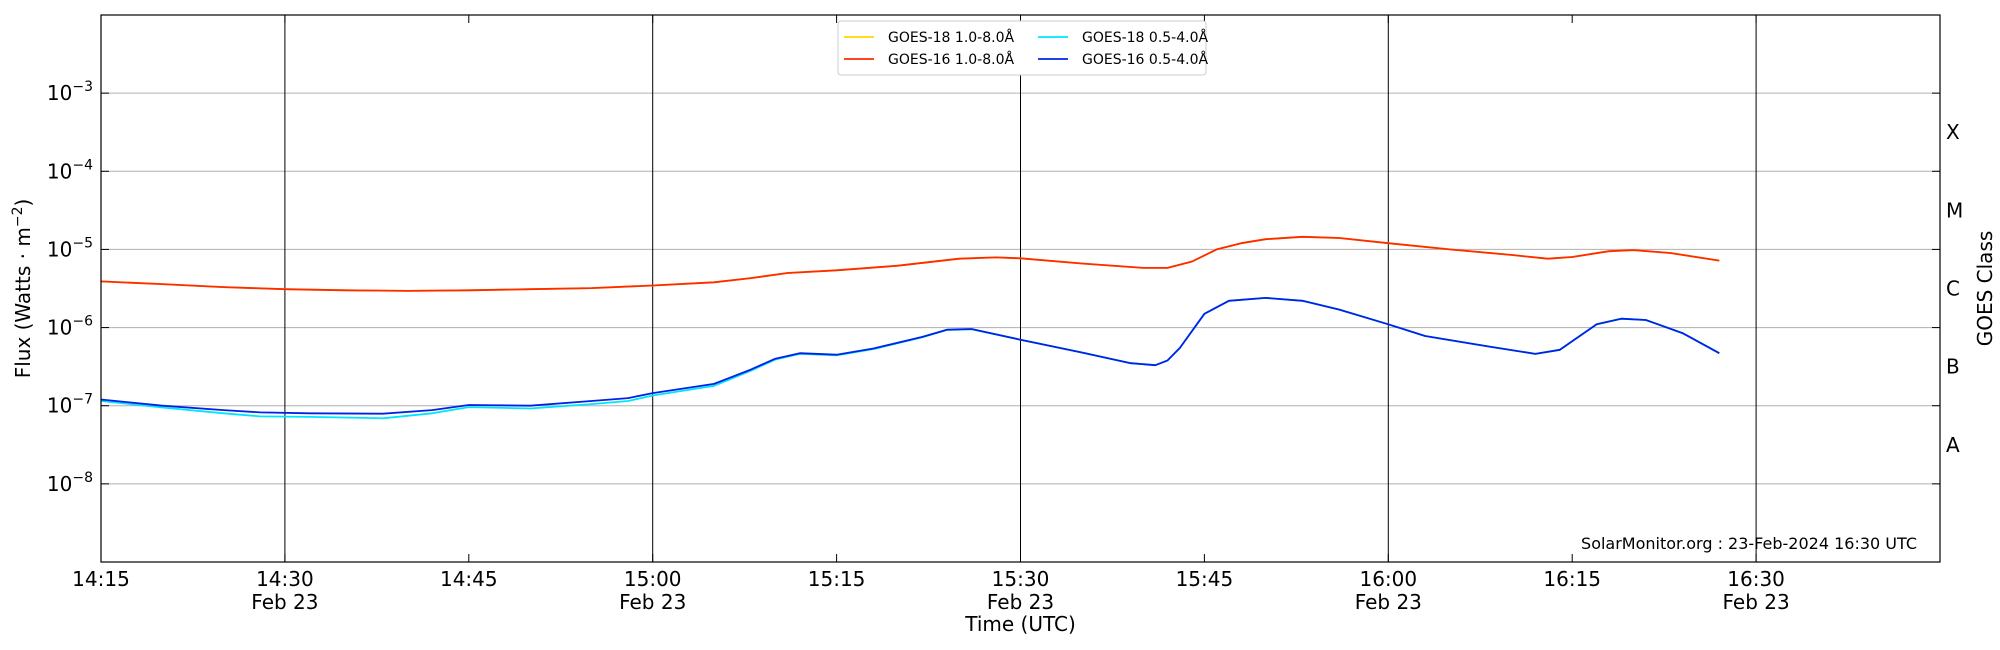  What do you see at coordinates (70, 483) in the screenshot?
I see `y-tick-label: 10⁻⁸` at bounding box center [70, 483].